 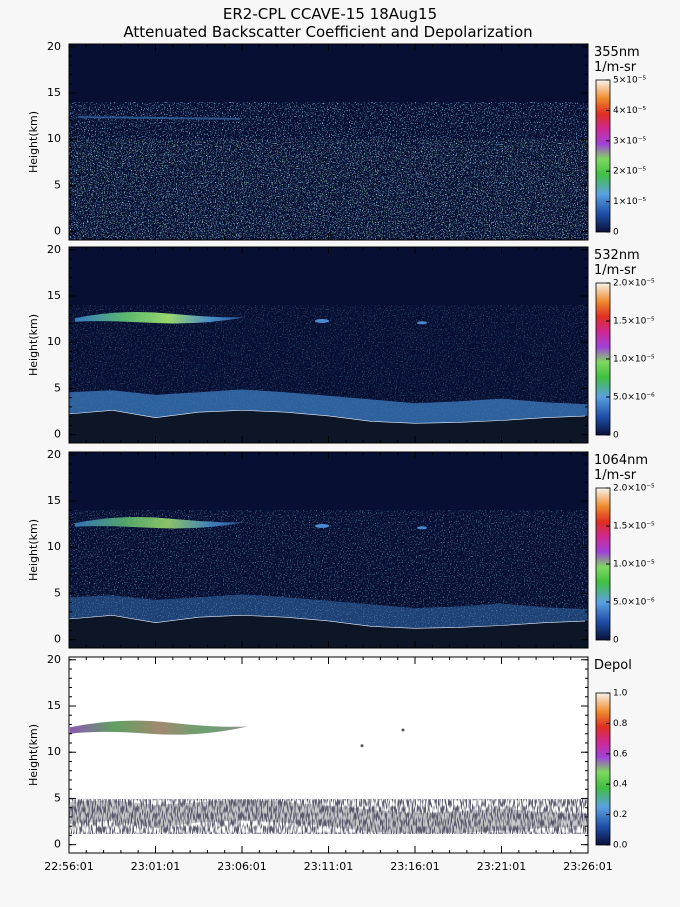 I want to click on colorbar-label: 1064nm, so click(x=621, y=460).